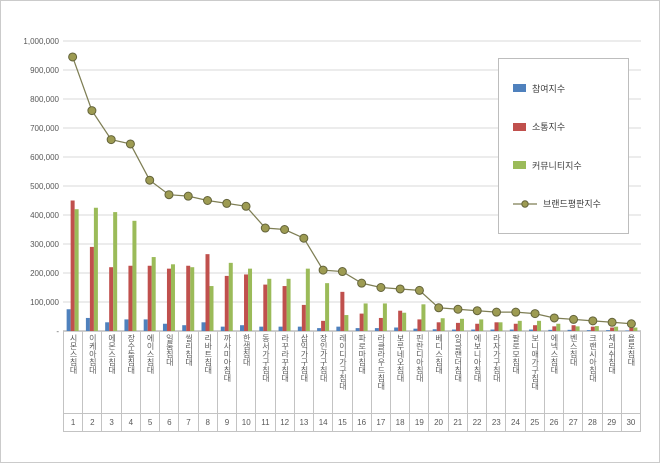  What do you see at coordinates (151, 354) in the screenshot?
I see `x-axis-category-label: 에이스침대` at bounding box center [151, 354].